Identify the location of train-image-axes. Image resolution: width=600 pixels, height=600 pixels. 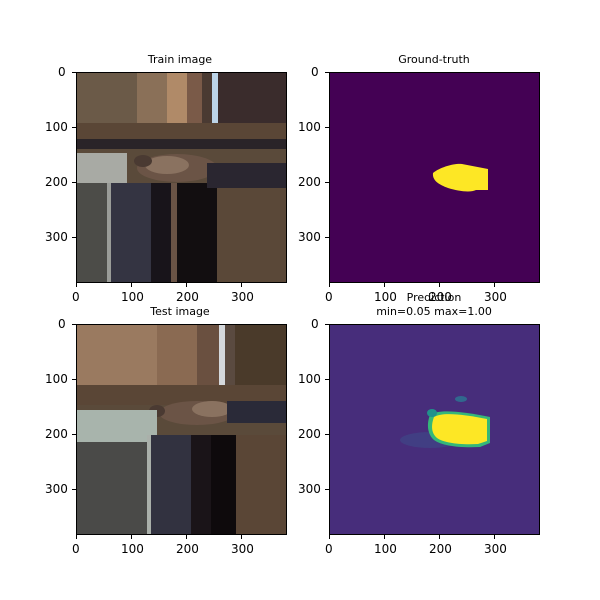
(181, 177).